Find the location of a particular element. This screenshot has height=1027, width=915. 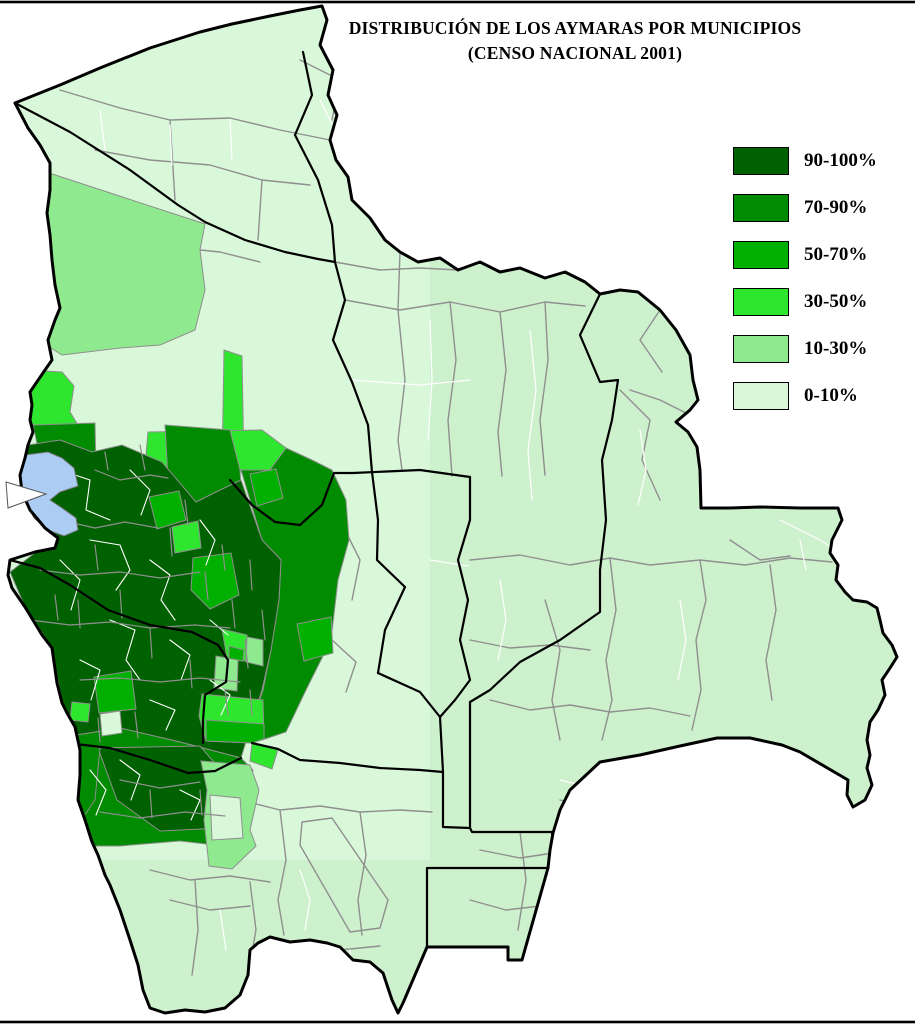

legend-row-0-10: 0-10% is located at coordinates (805, 395).